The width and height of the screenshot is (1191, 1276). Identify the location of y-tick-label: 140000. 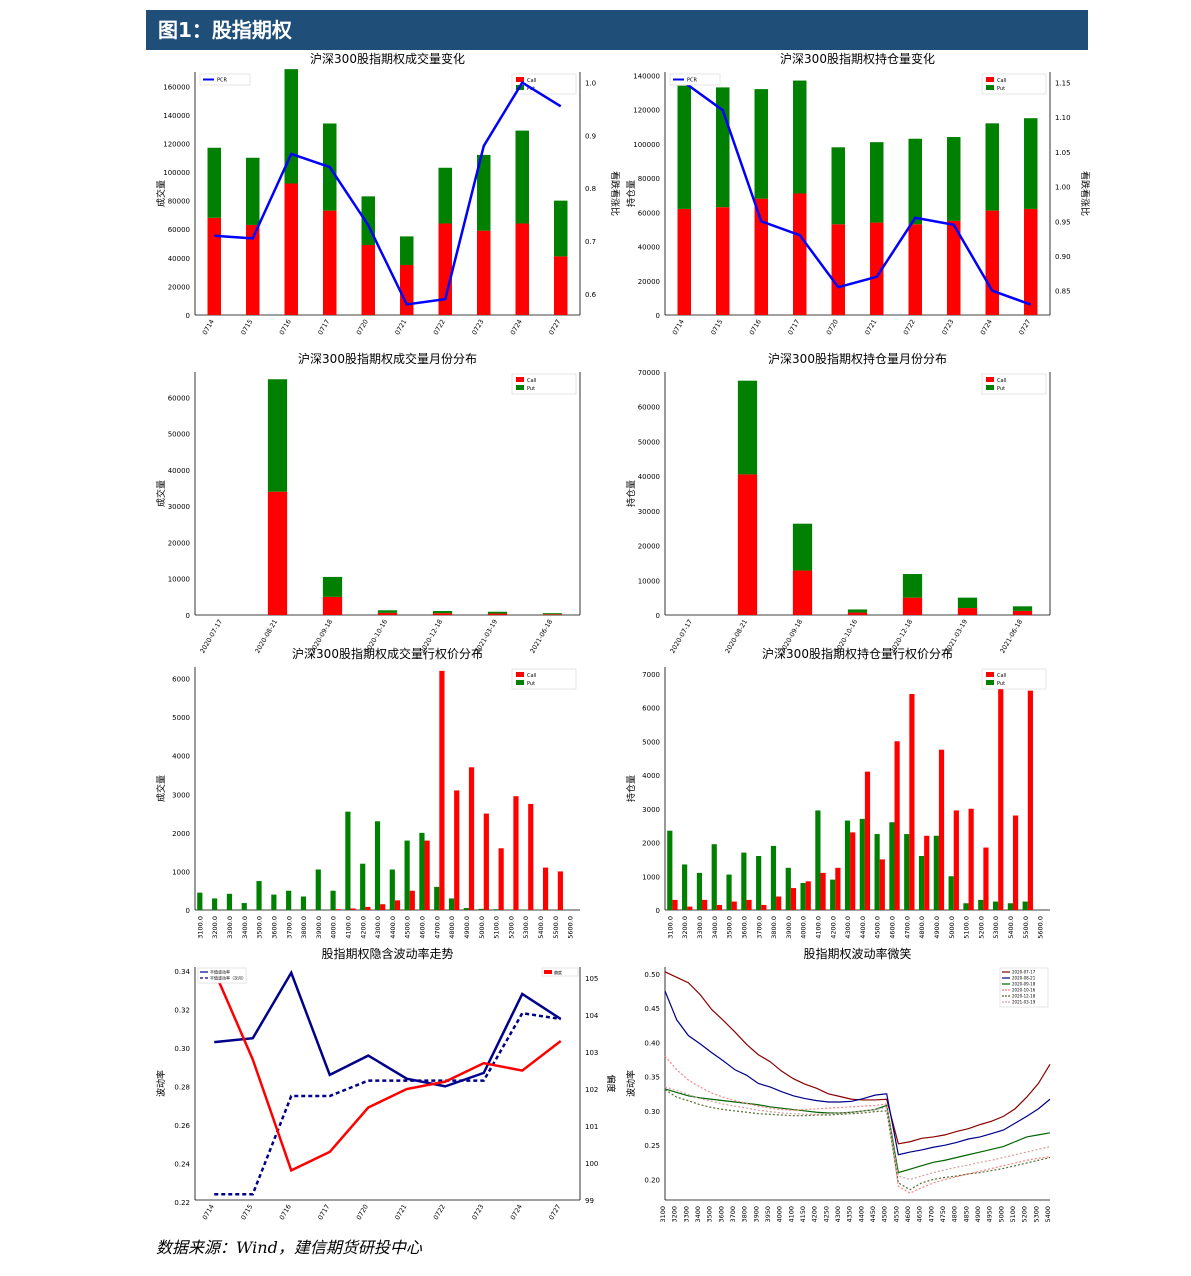
(646, 76).